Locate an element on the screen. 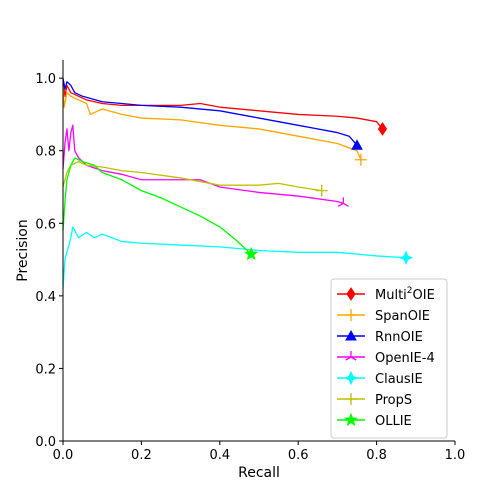 The width and height of the screenshot is (504, 504). x-tick-label: 0.8 is located at coordinates (376, 455).